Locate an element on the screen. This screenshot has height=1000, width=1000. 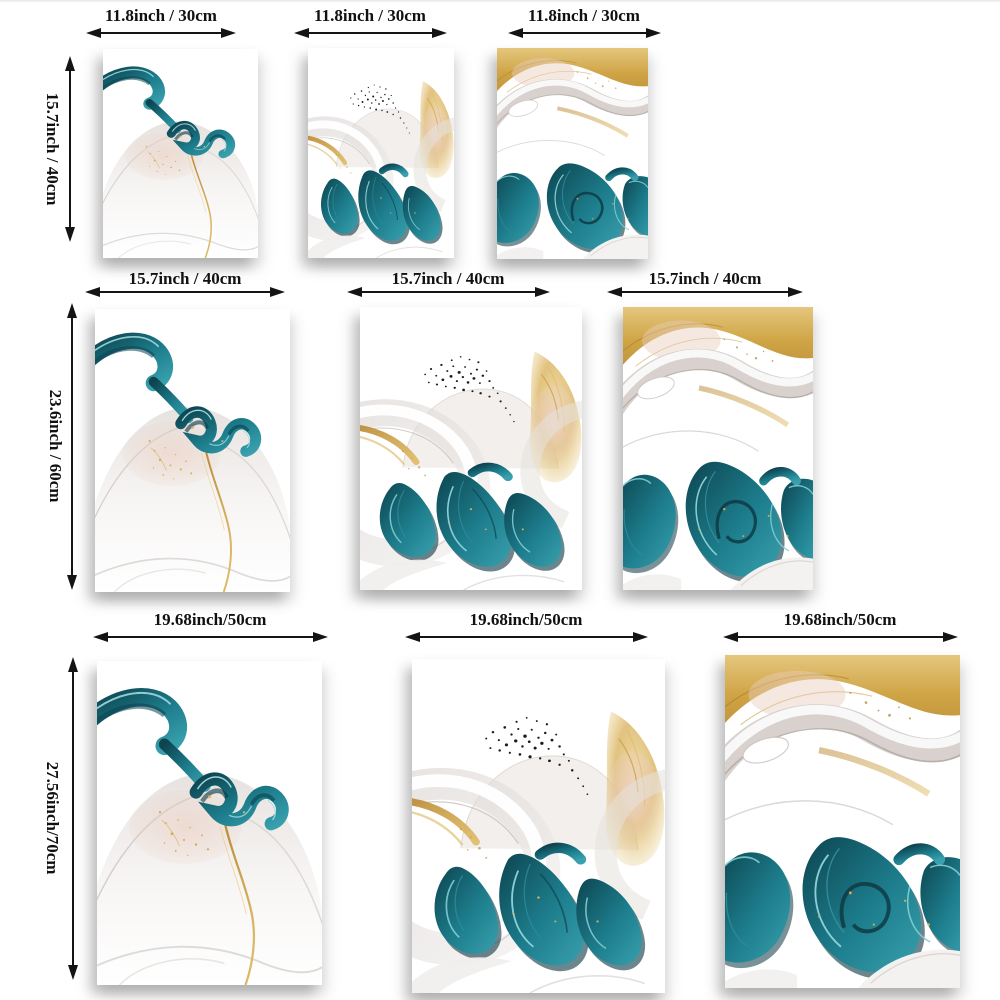
height-dimension-label: 15.7inch / 40cm is located at coordinates (52, 149).